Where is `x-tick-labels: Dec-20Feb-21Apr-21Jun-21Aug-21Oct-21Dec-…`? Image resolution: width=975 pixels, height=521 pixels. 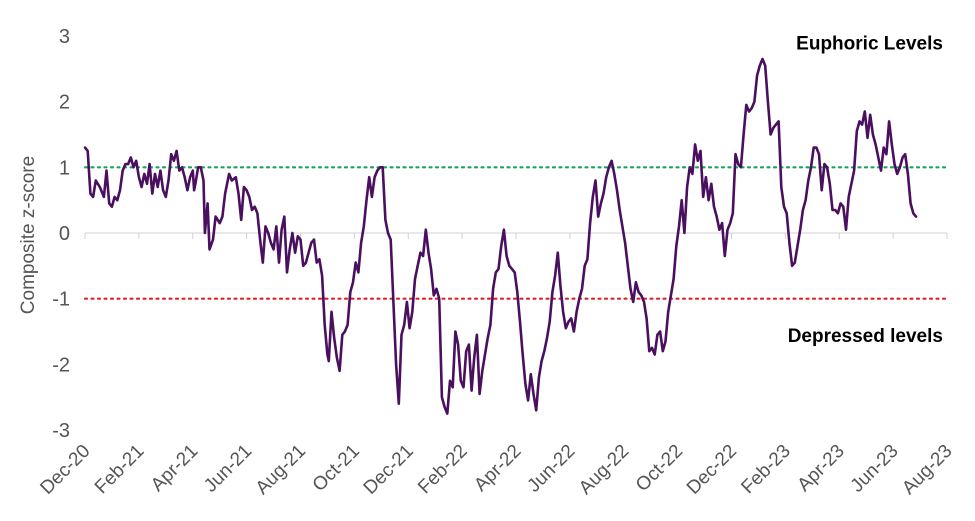 x-tick-labels: Dec-20Feb-21Apr-21Jun-21Aug-21Oct-21Dec-… is located at coordinates (496, 470).